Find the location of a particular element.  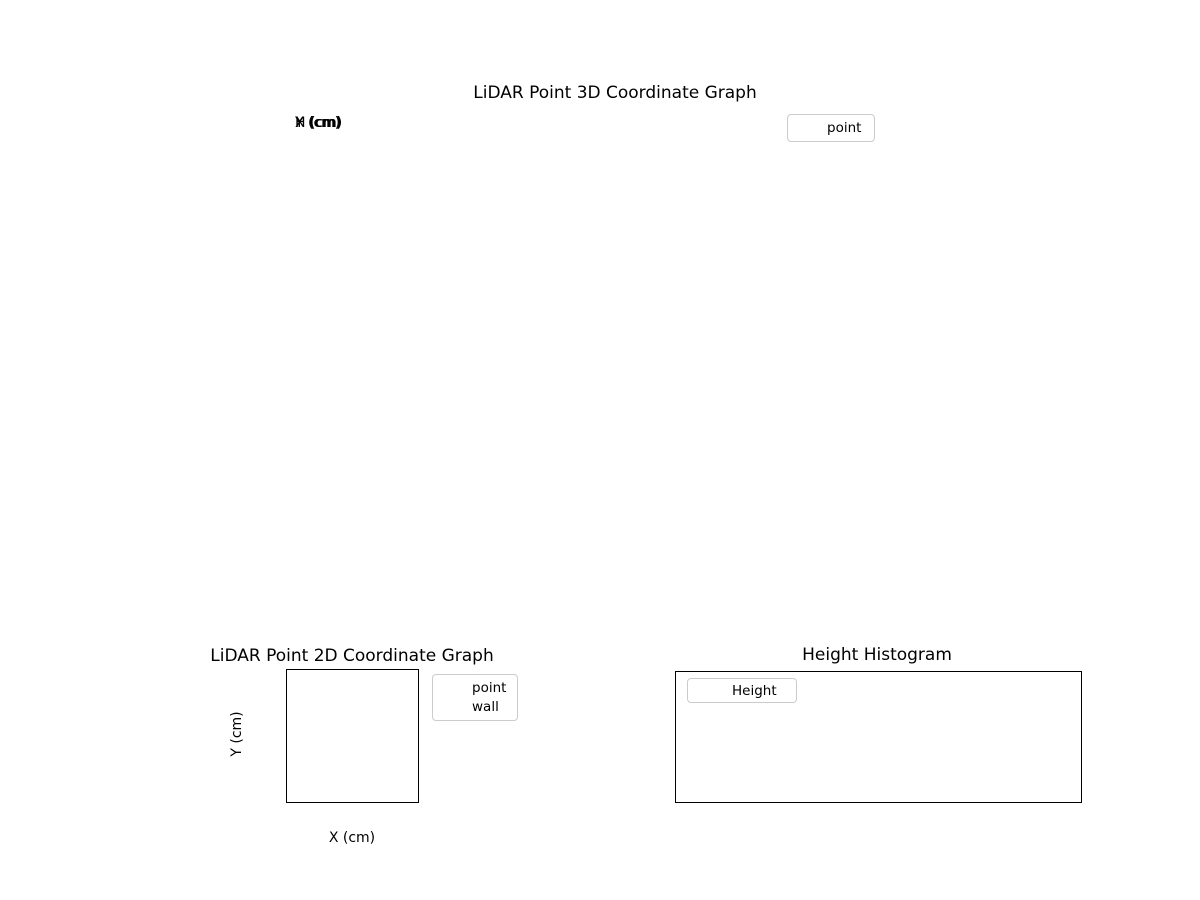

hist-legend-item-height: Height is located at coordinates (742, 691).